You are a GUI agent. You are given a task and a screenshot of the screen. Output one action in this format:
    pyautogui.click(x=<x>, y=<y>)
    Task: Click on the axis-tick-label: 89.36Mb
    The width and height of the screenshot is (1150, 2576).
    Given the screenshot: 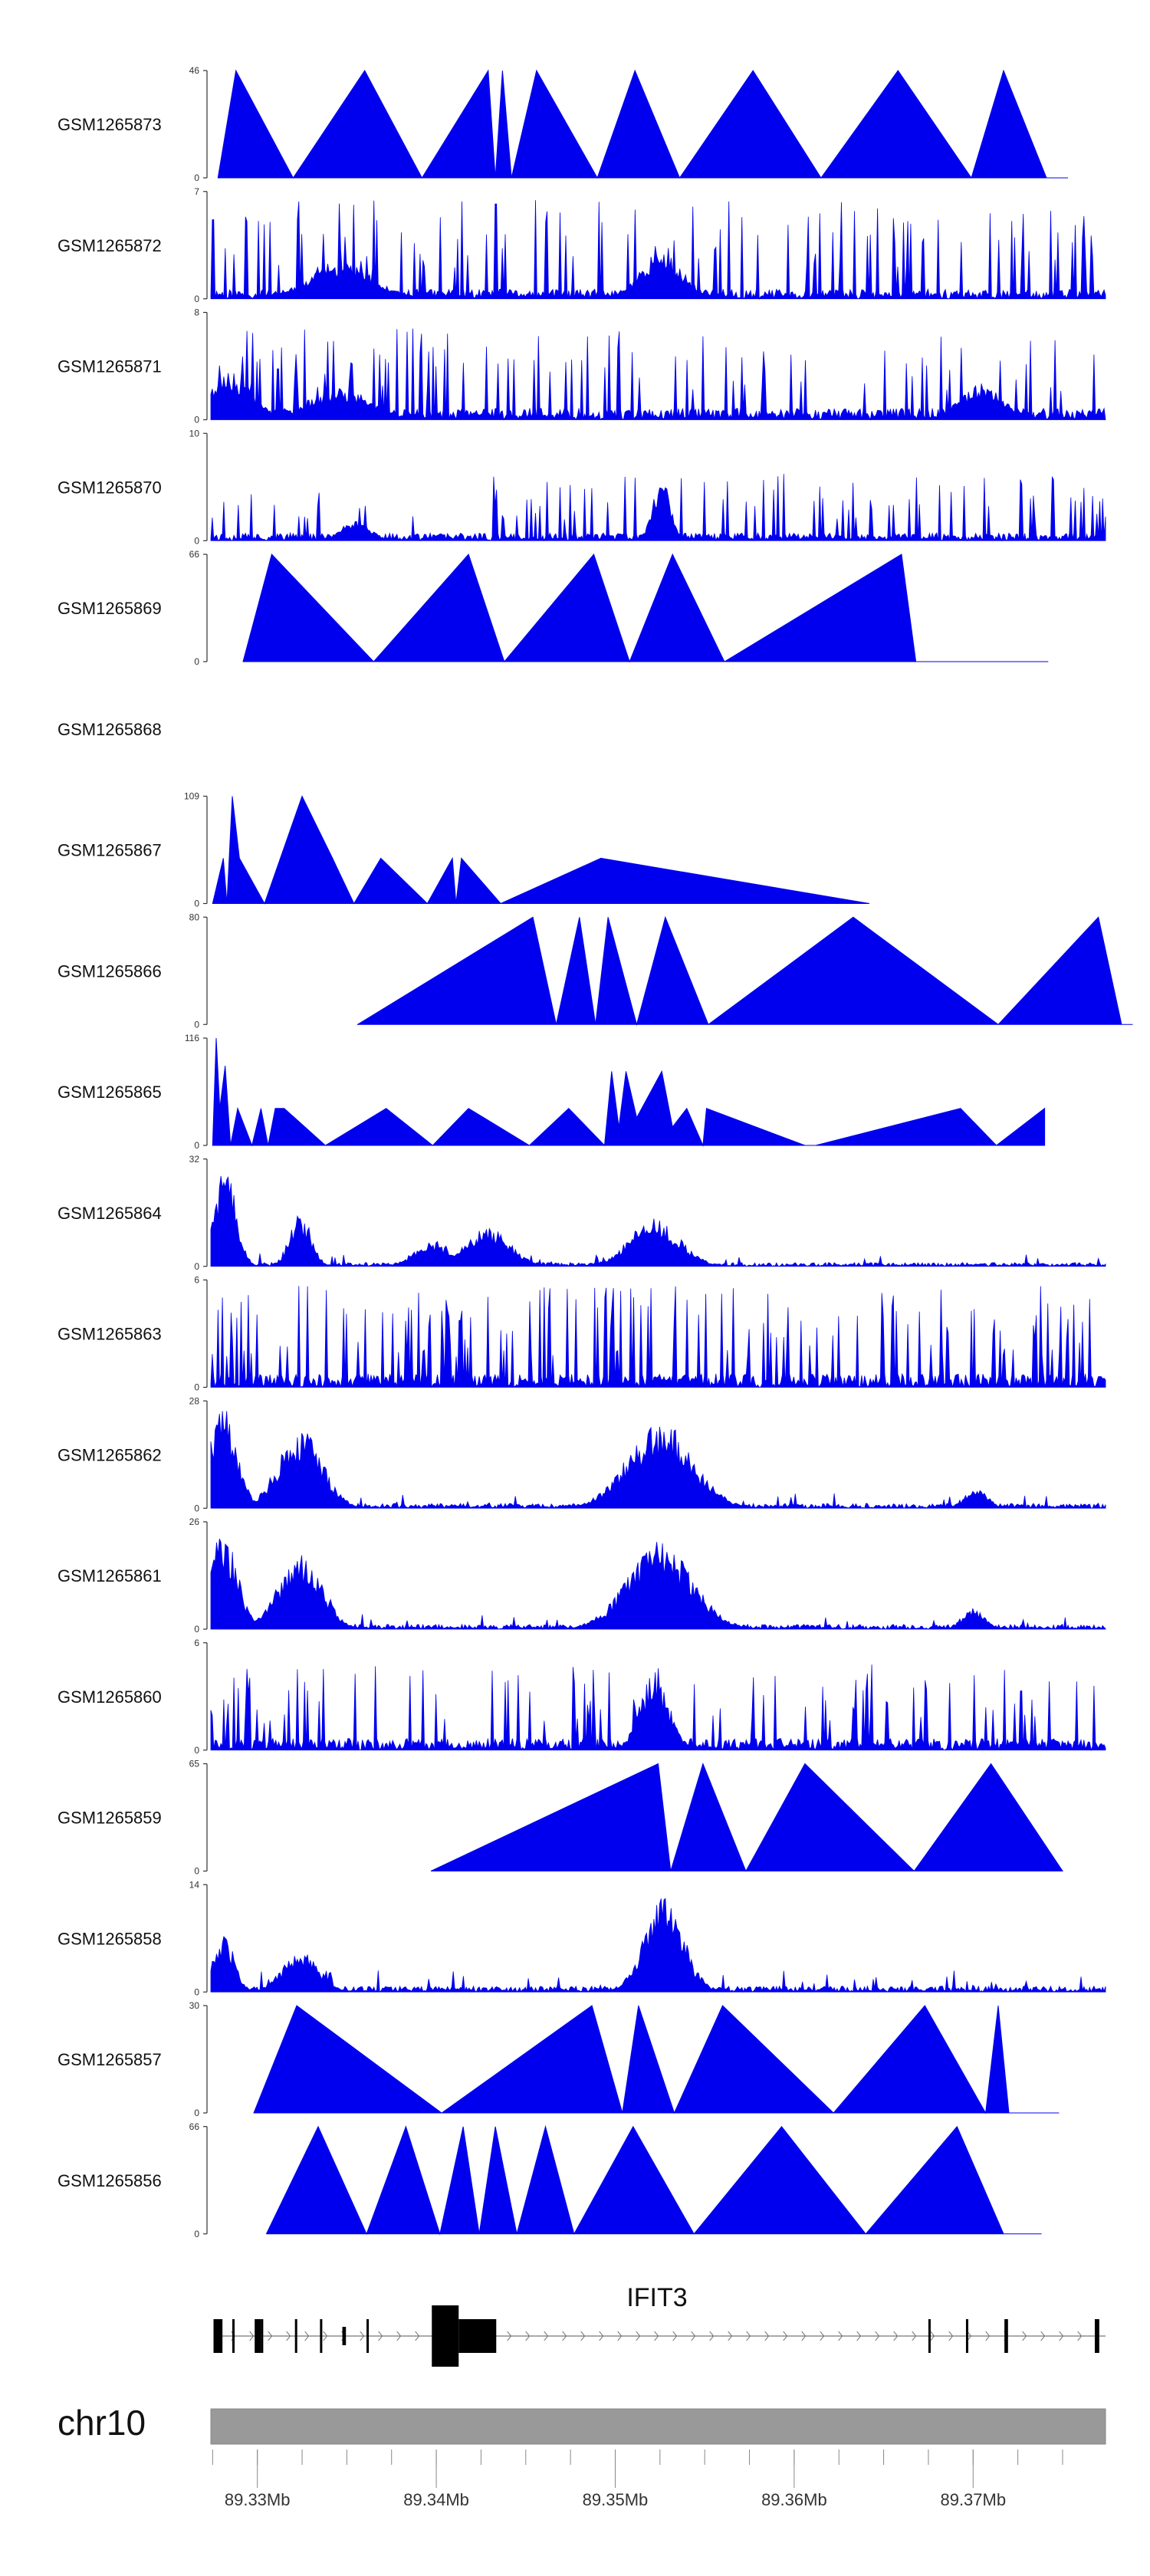 What is the action you would take?
    pyautogui.click(x=794, y=2500)
    